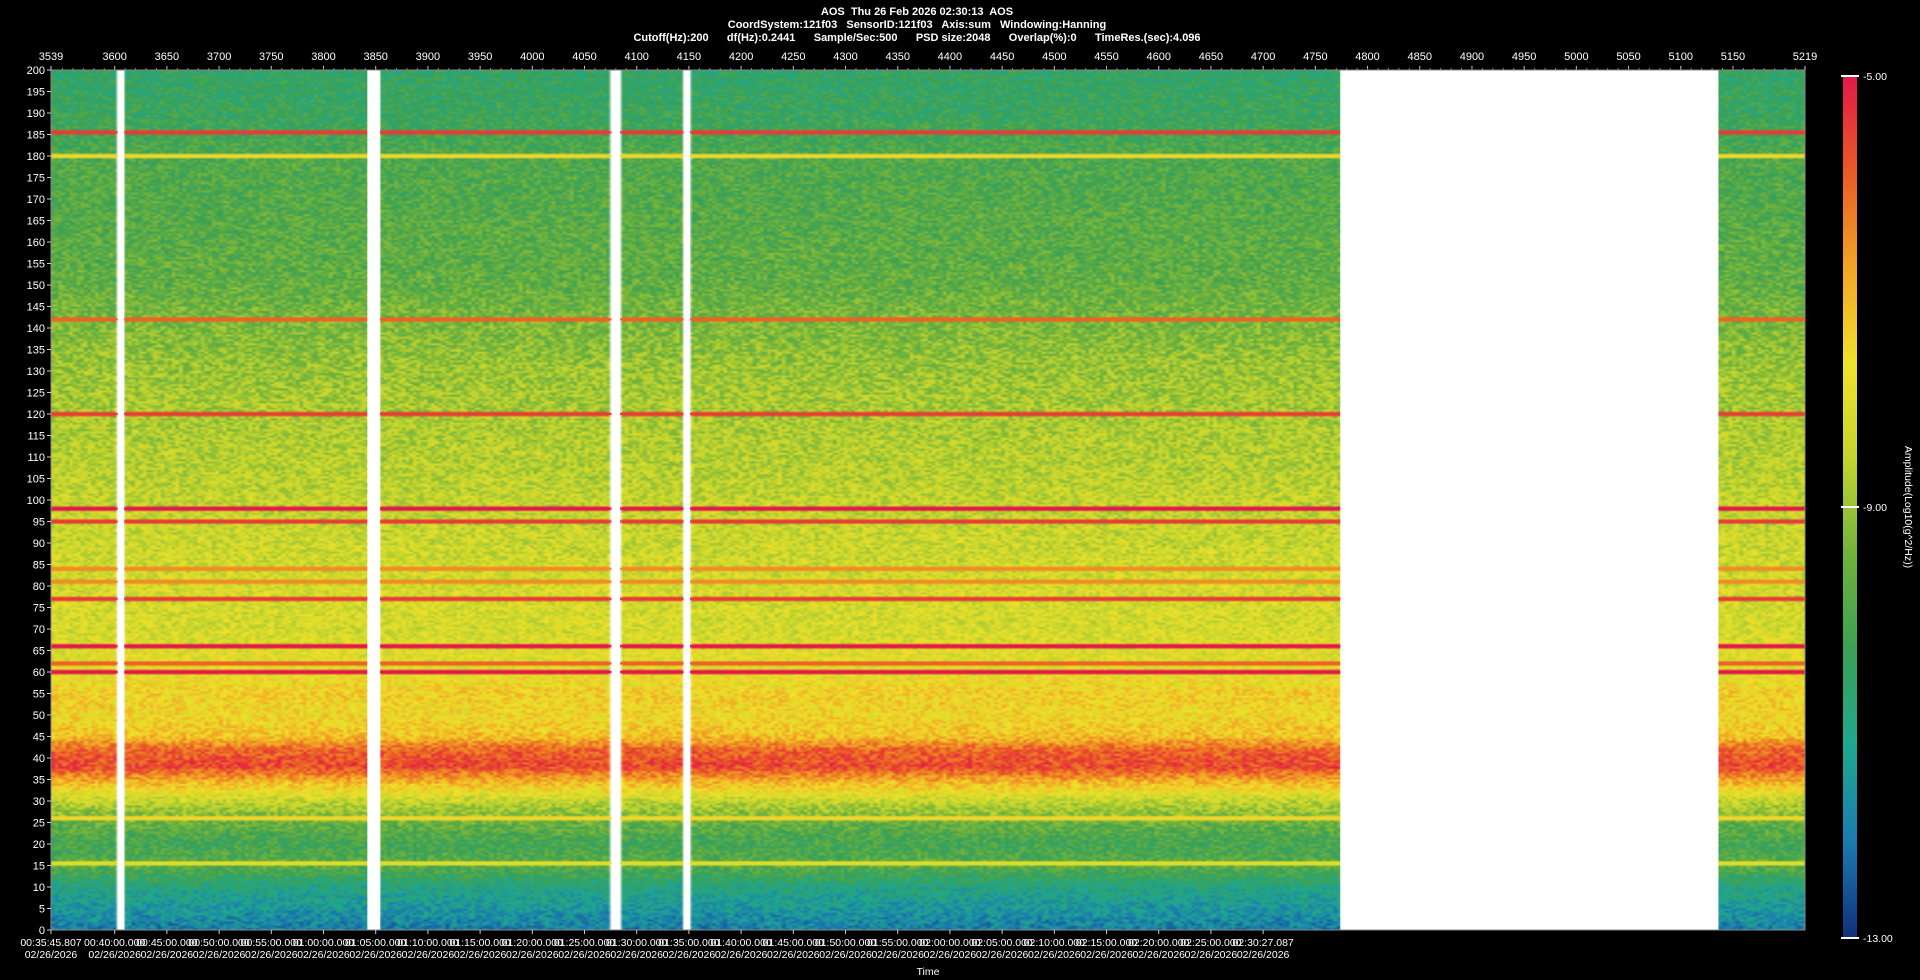  Describe the element at coordinates (39, 802) in the screenshot. I see `y-tick-label: 30` at that location.